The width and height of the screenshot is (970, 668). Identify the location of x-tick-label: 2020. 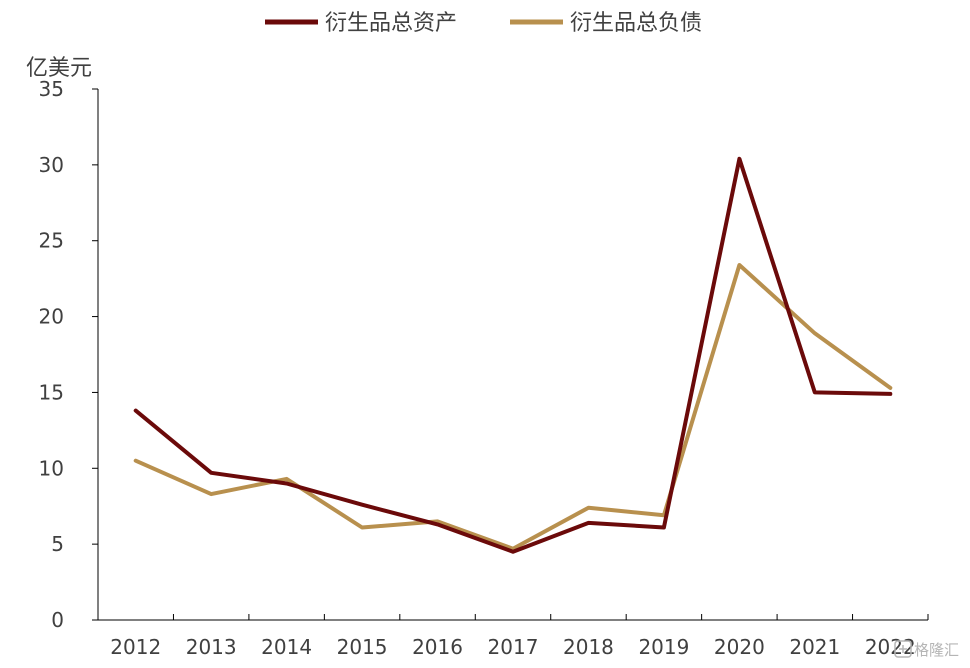
(739, 647).